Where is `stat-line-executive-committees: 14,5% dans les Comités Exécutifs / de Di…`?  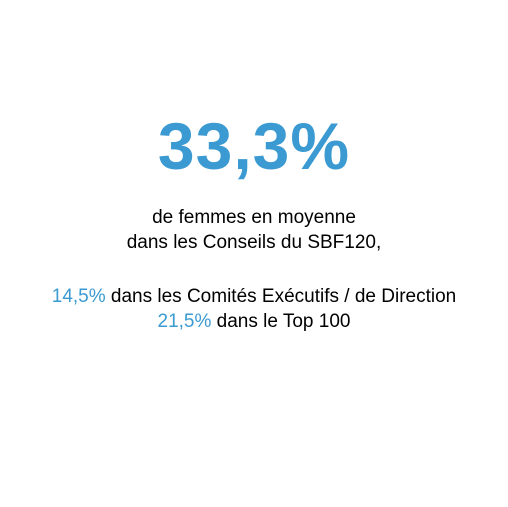
stat-line-executive-committees: 14,5% dans les Comités Exécutifs / de Di… is located at coordinates (254, 297).